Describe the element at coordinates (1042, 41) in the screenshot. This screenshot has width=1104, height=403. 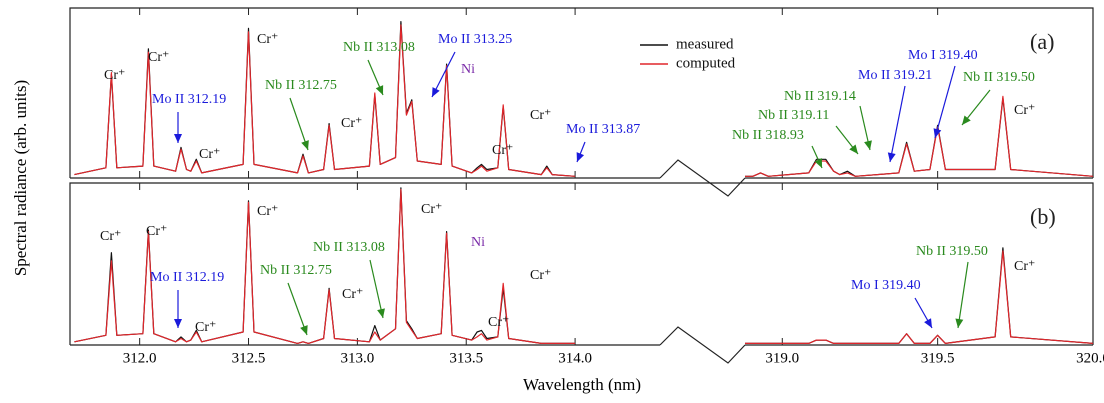
I see `panel-label: (a)` at that location.